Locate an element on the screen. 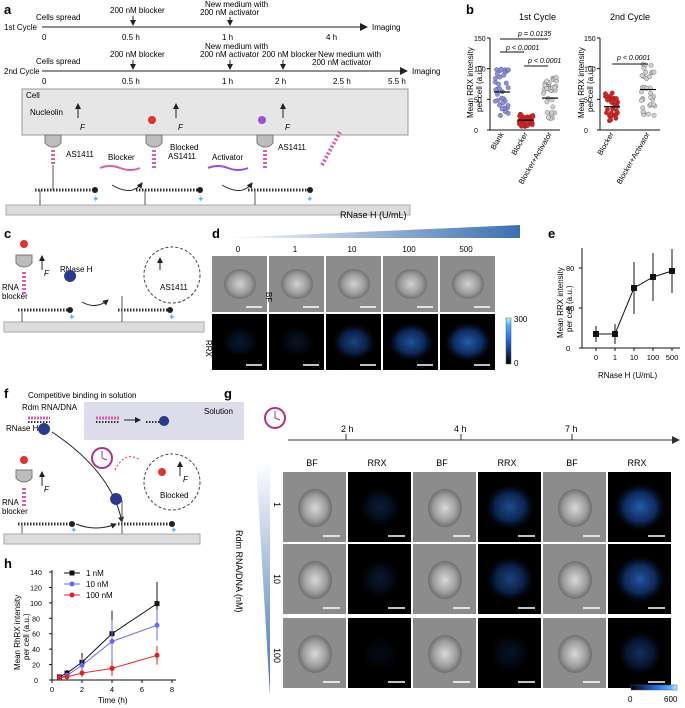 This screenshot has width=685, height=708. blocked-1: Blocked is located at coordinates (184, 147).